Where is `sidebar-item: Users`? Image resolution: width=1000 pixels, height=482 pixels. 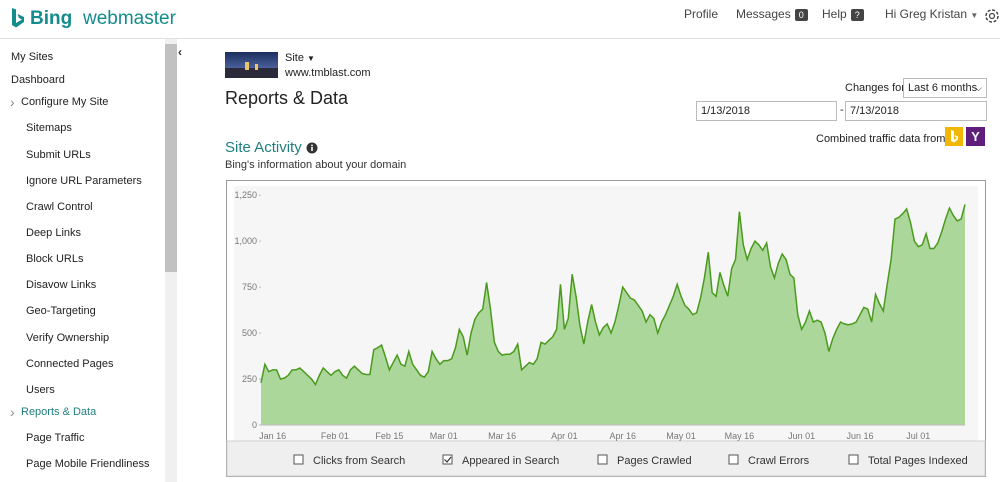 sidebar-item: Users is located at coordinates (40, 390).